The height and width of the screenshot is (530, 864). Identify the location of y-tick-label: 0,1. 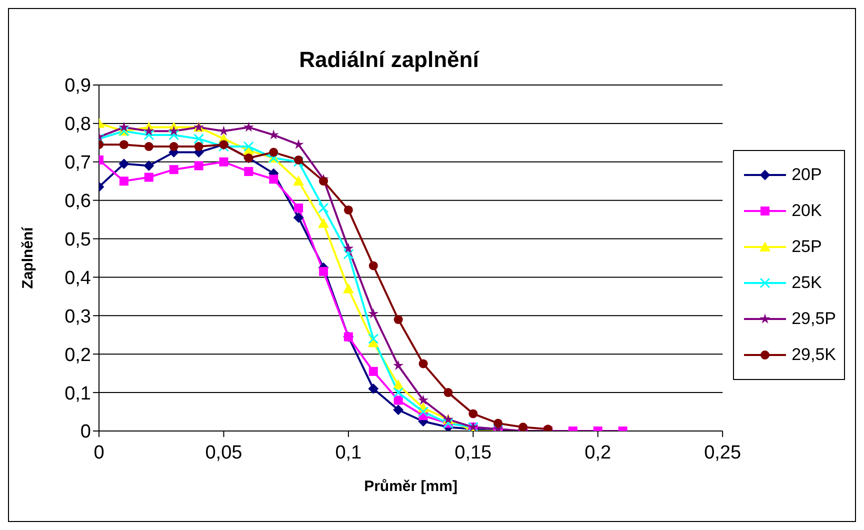
(77, 393).